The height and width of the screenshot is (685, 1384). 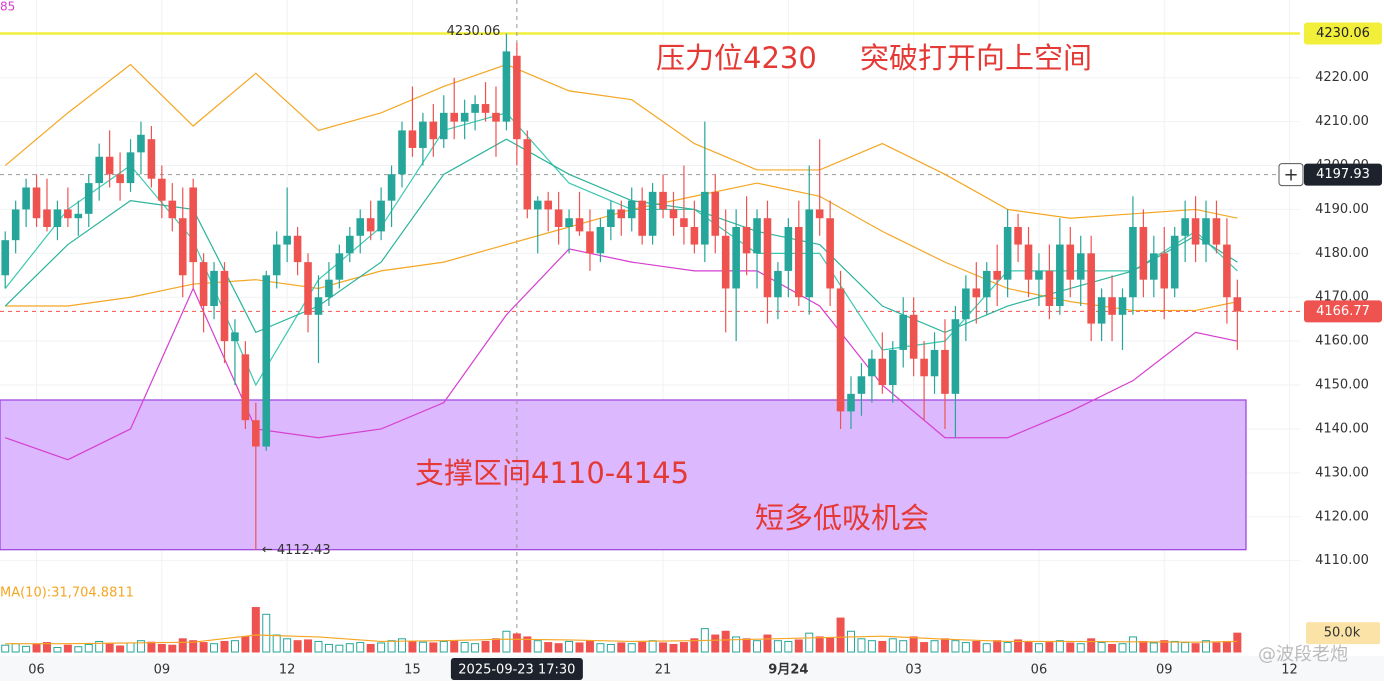 I want to click on crosshair-plus, so click(x=1291, y=175).